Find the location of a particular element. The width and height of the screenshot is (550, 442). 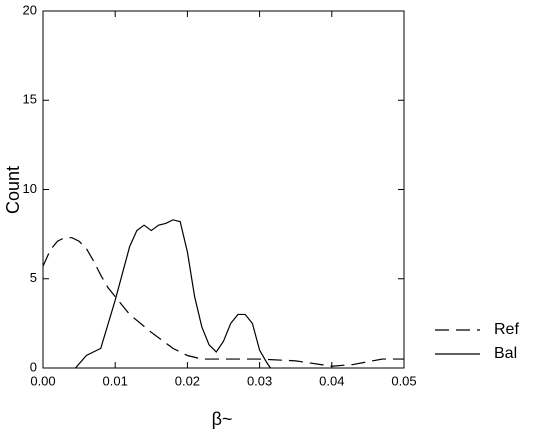

x-tick-label: 0.02 is located at coordinates (187, 380).